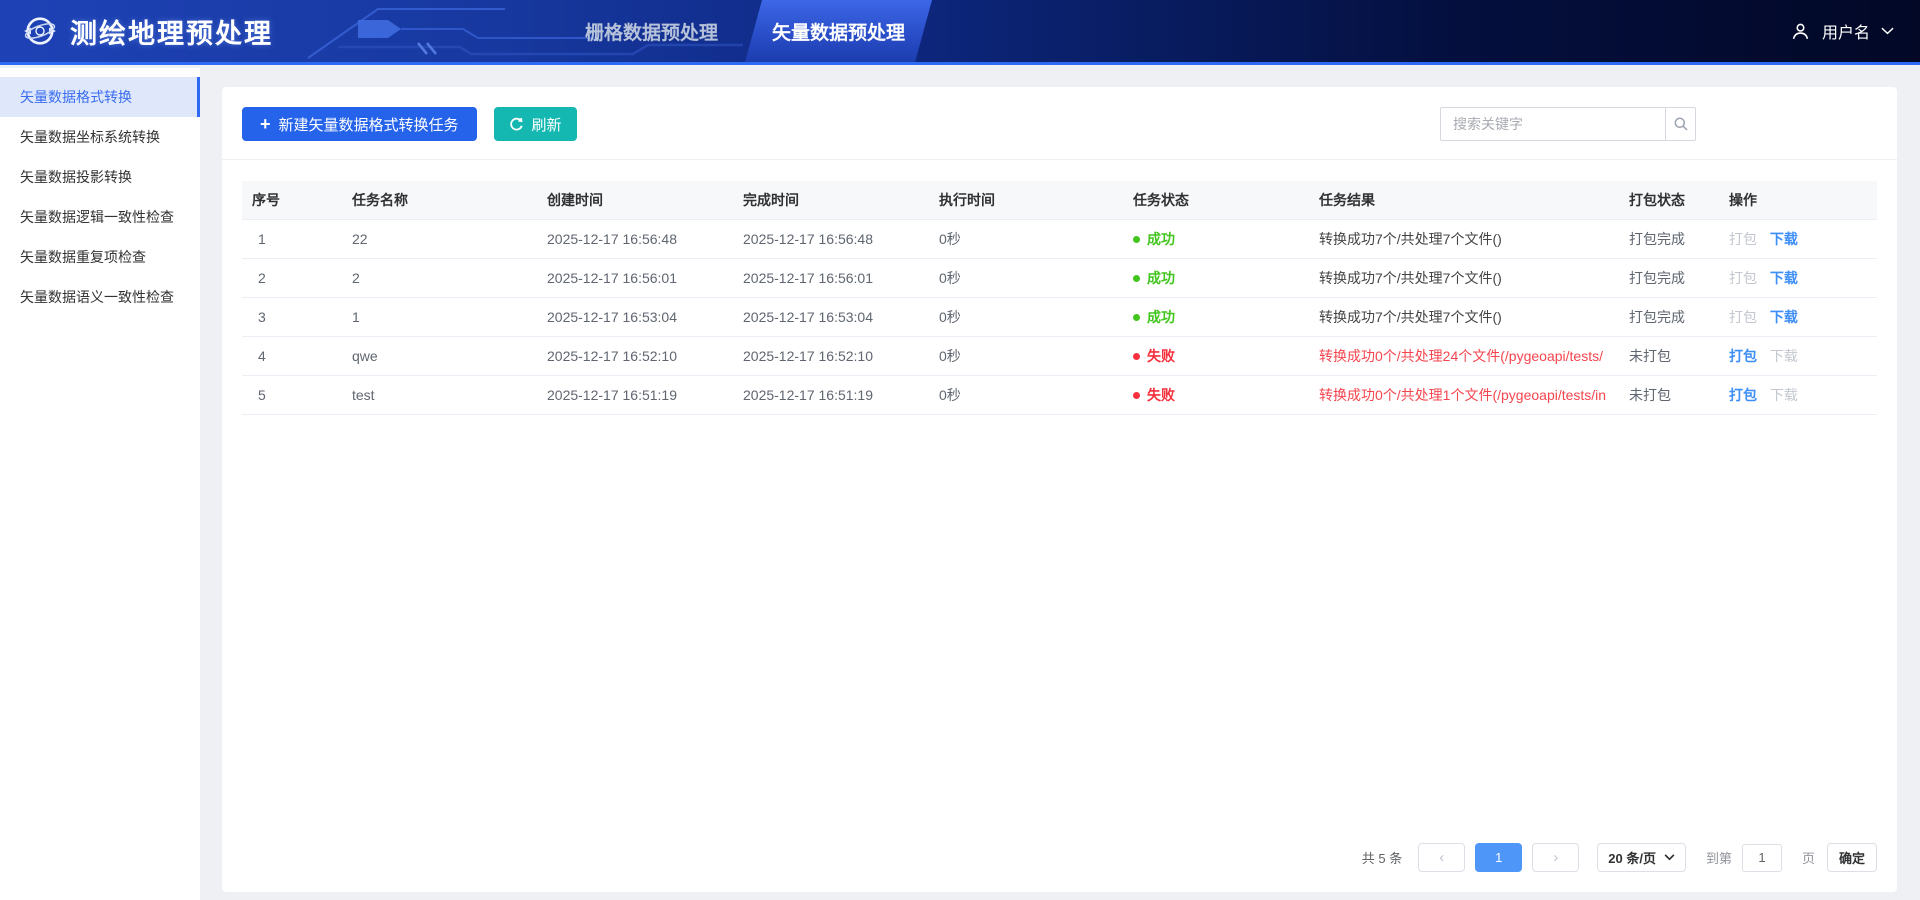  Describe the element at coordinates (292, 200) in the screenshot. I see `table-column-header: 序号` at that location.